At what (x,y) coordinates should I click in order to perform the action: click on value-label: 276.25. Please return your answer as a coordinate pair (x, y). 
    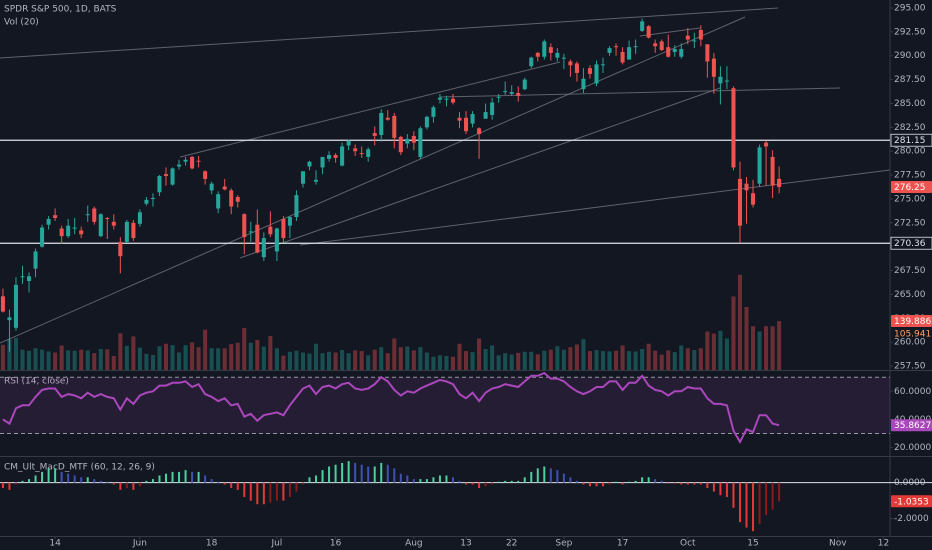
    Looking at the image, I should click on (910, 188).